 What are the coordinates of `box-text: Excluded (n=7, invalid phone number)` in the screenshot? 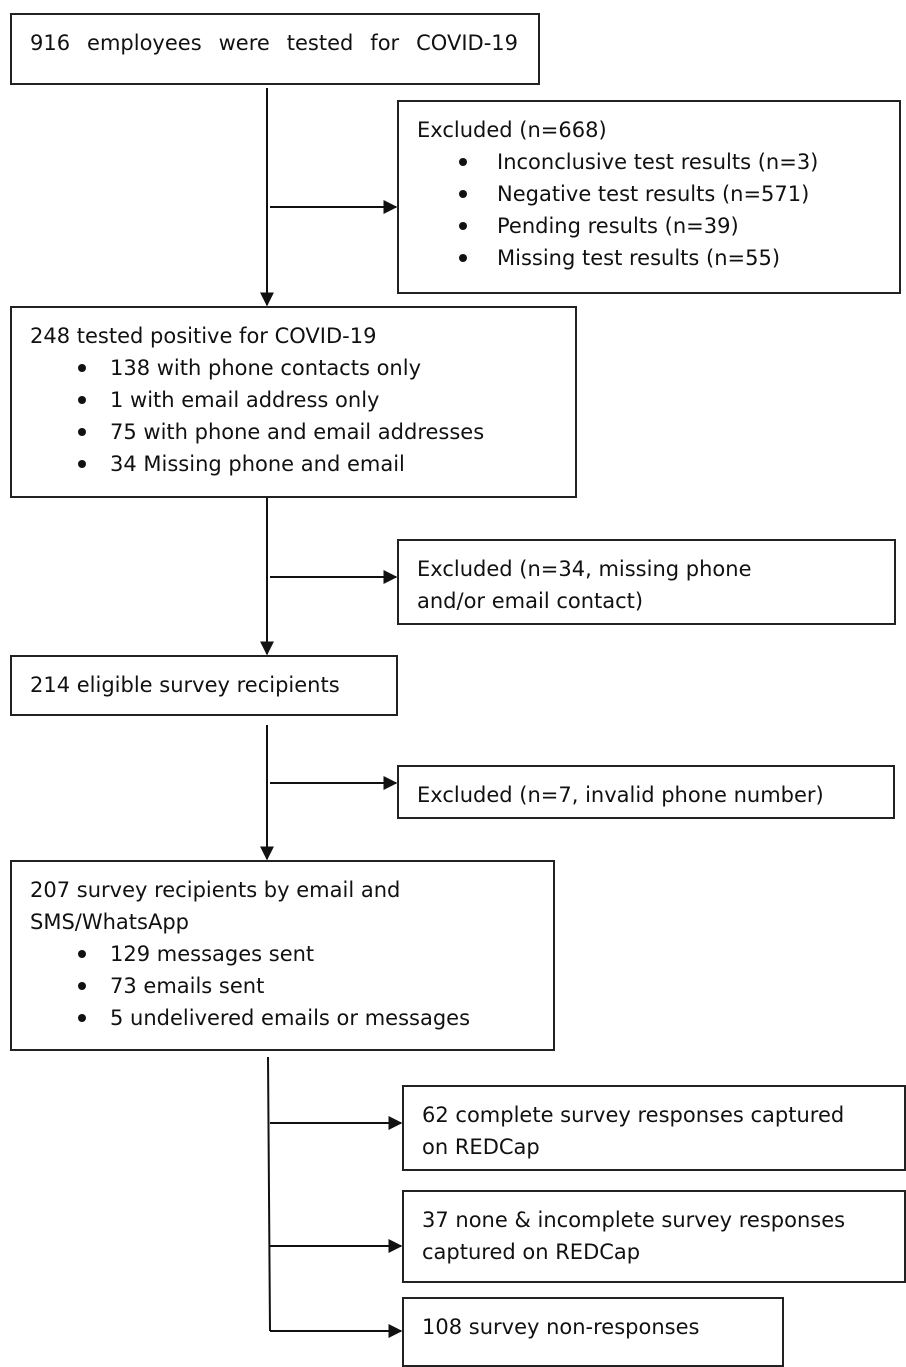 It's located at (620, 795).